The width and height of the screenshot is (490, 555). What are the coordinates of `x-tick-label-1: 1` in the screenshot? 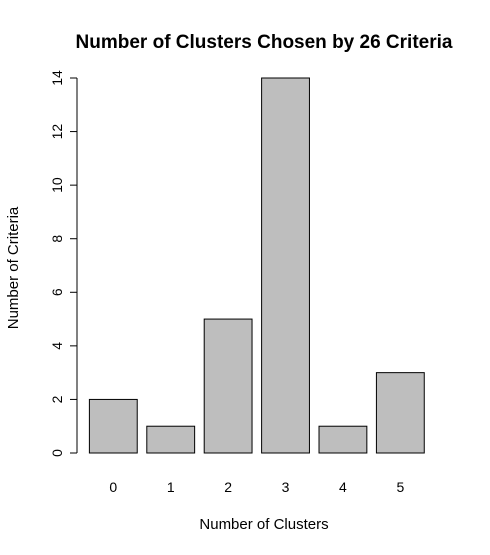 It's located at (171, 487).